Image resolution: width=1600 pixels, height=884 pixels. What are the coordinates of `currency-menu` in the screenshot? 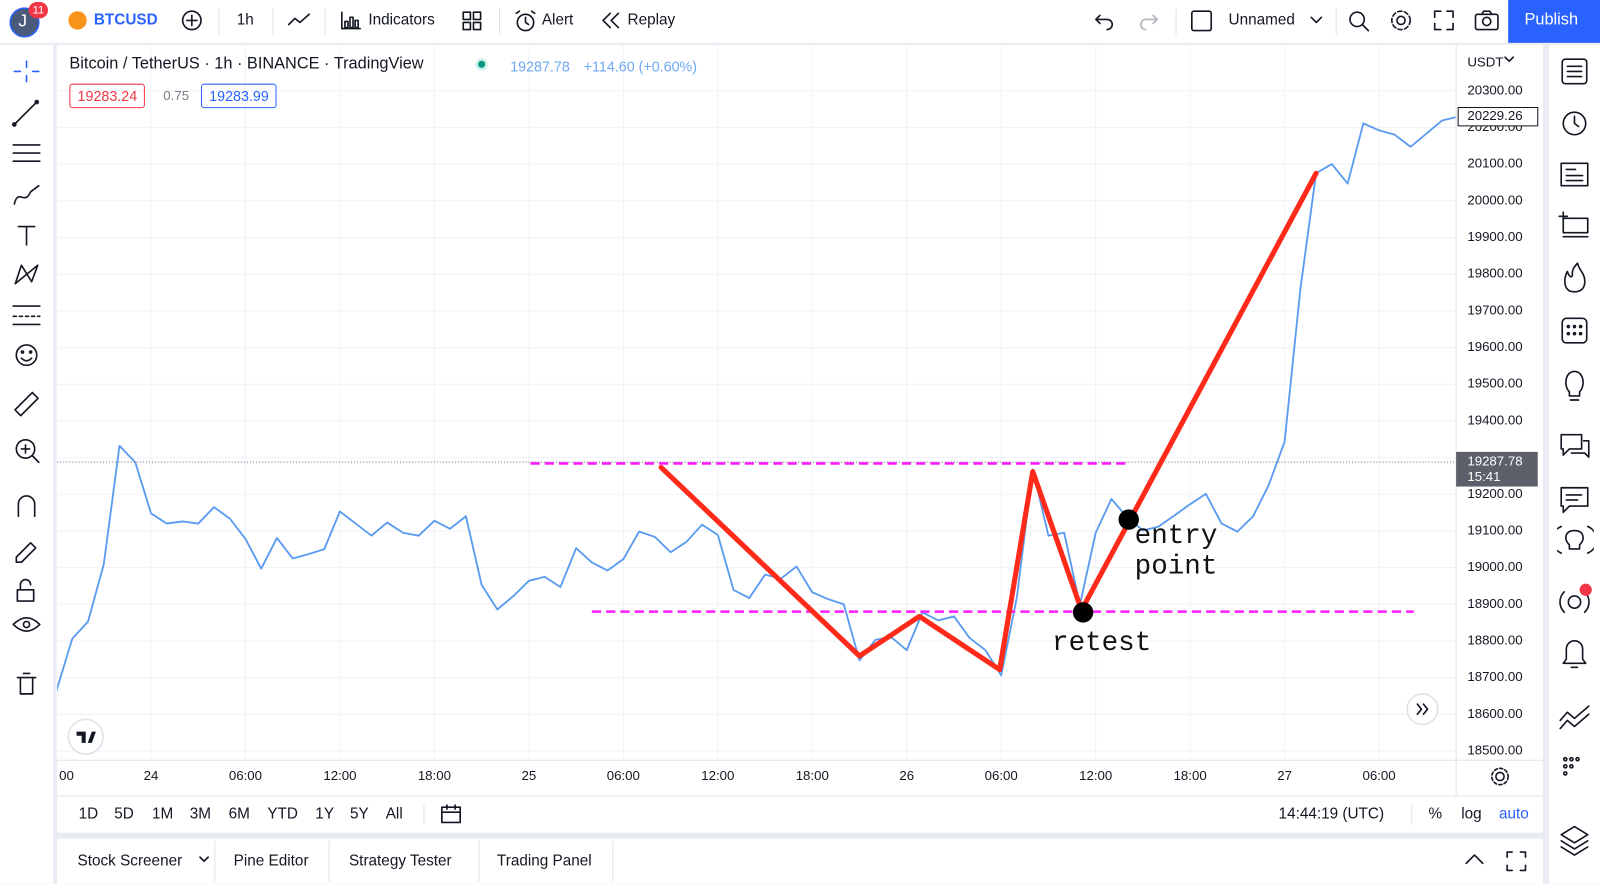 It's located at (1509, 60).